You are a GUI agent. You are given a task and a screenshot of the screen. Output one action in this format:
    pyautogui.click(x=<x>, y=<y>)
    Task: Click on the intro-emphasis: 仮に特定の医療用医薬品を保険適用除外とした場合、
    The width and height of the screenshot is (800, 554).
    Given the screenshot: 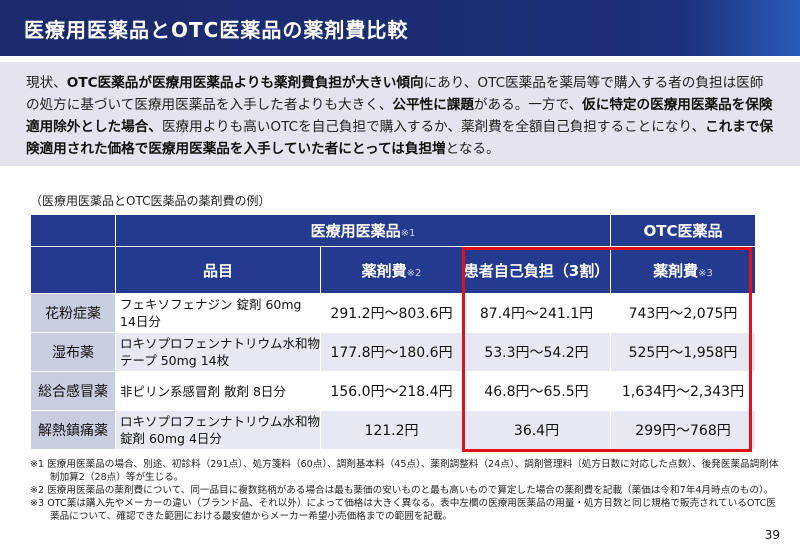 What is the action you would take?
    pyautogui.click(x=399, y=116)
    